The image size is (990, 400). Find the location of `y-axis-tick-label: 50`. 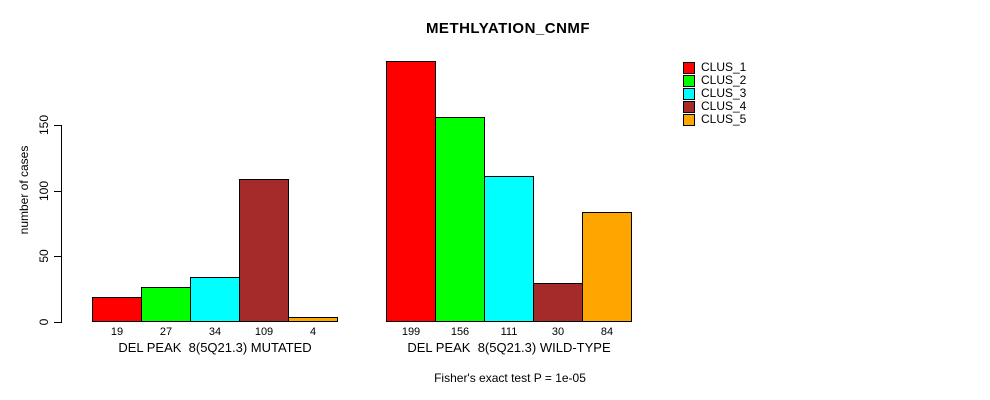

y-axis-tick-label: 50 is located at coordinates (44, 256).